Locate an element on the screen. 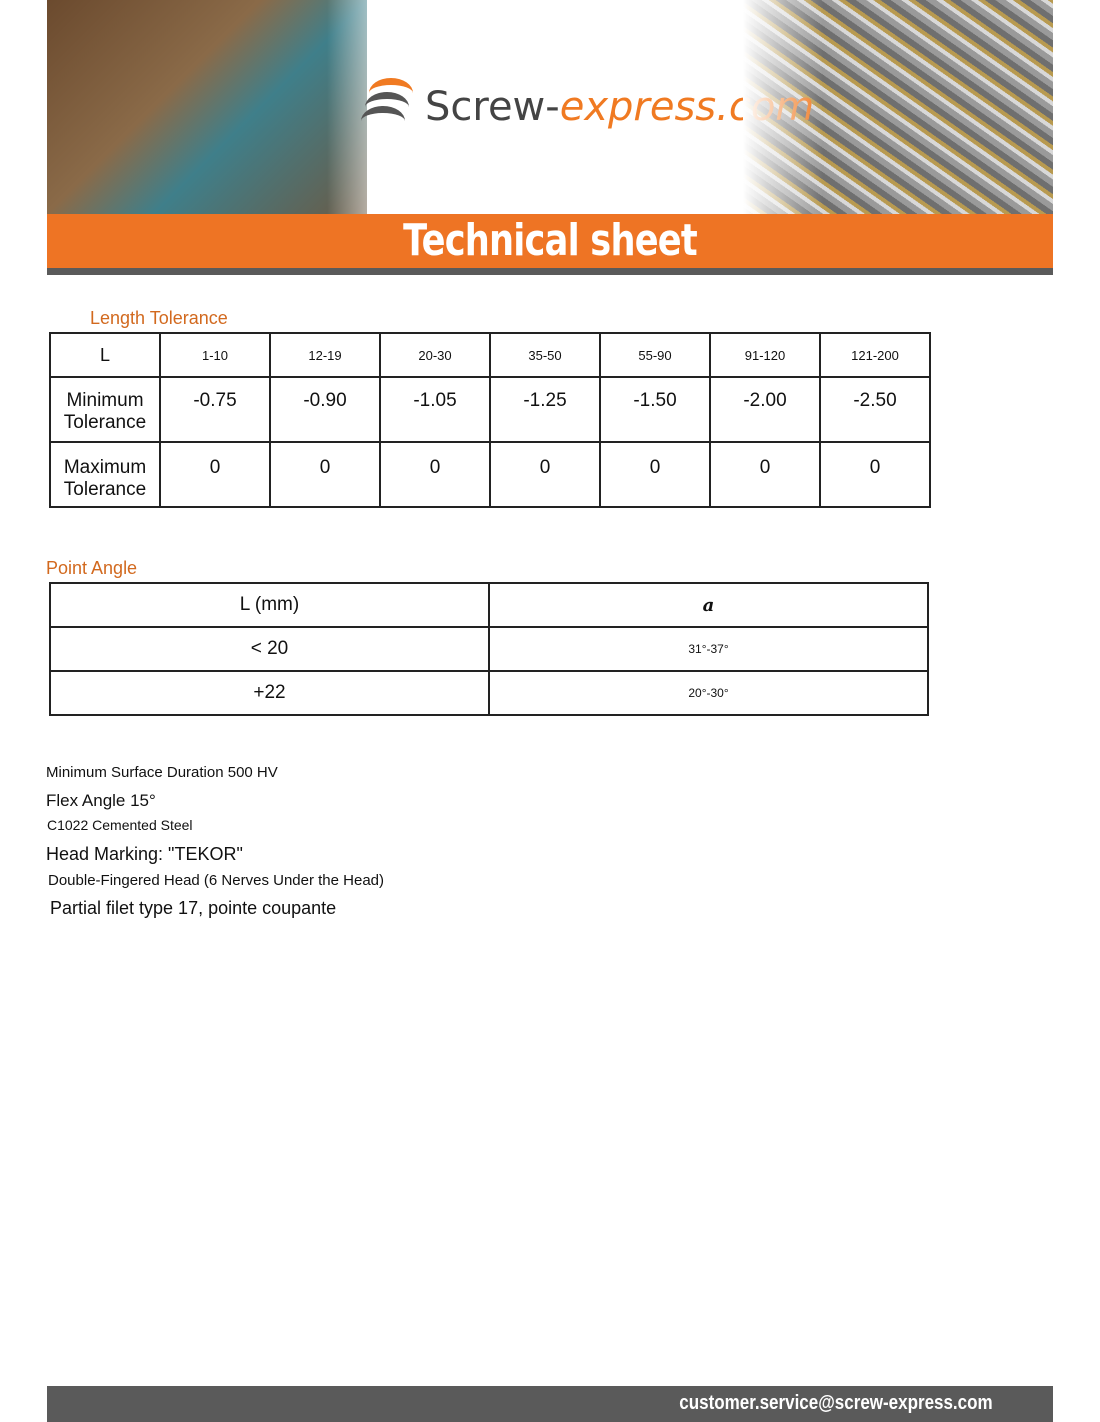  header-cell: 35-50 is located at coordinates (545, 355).